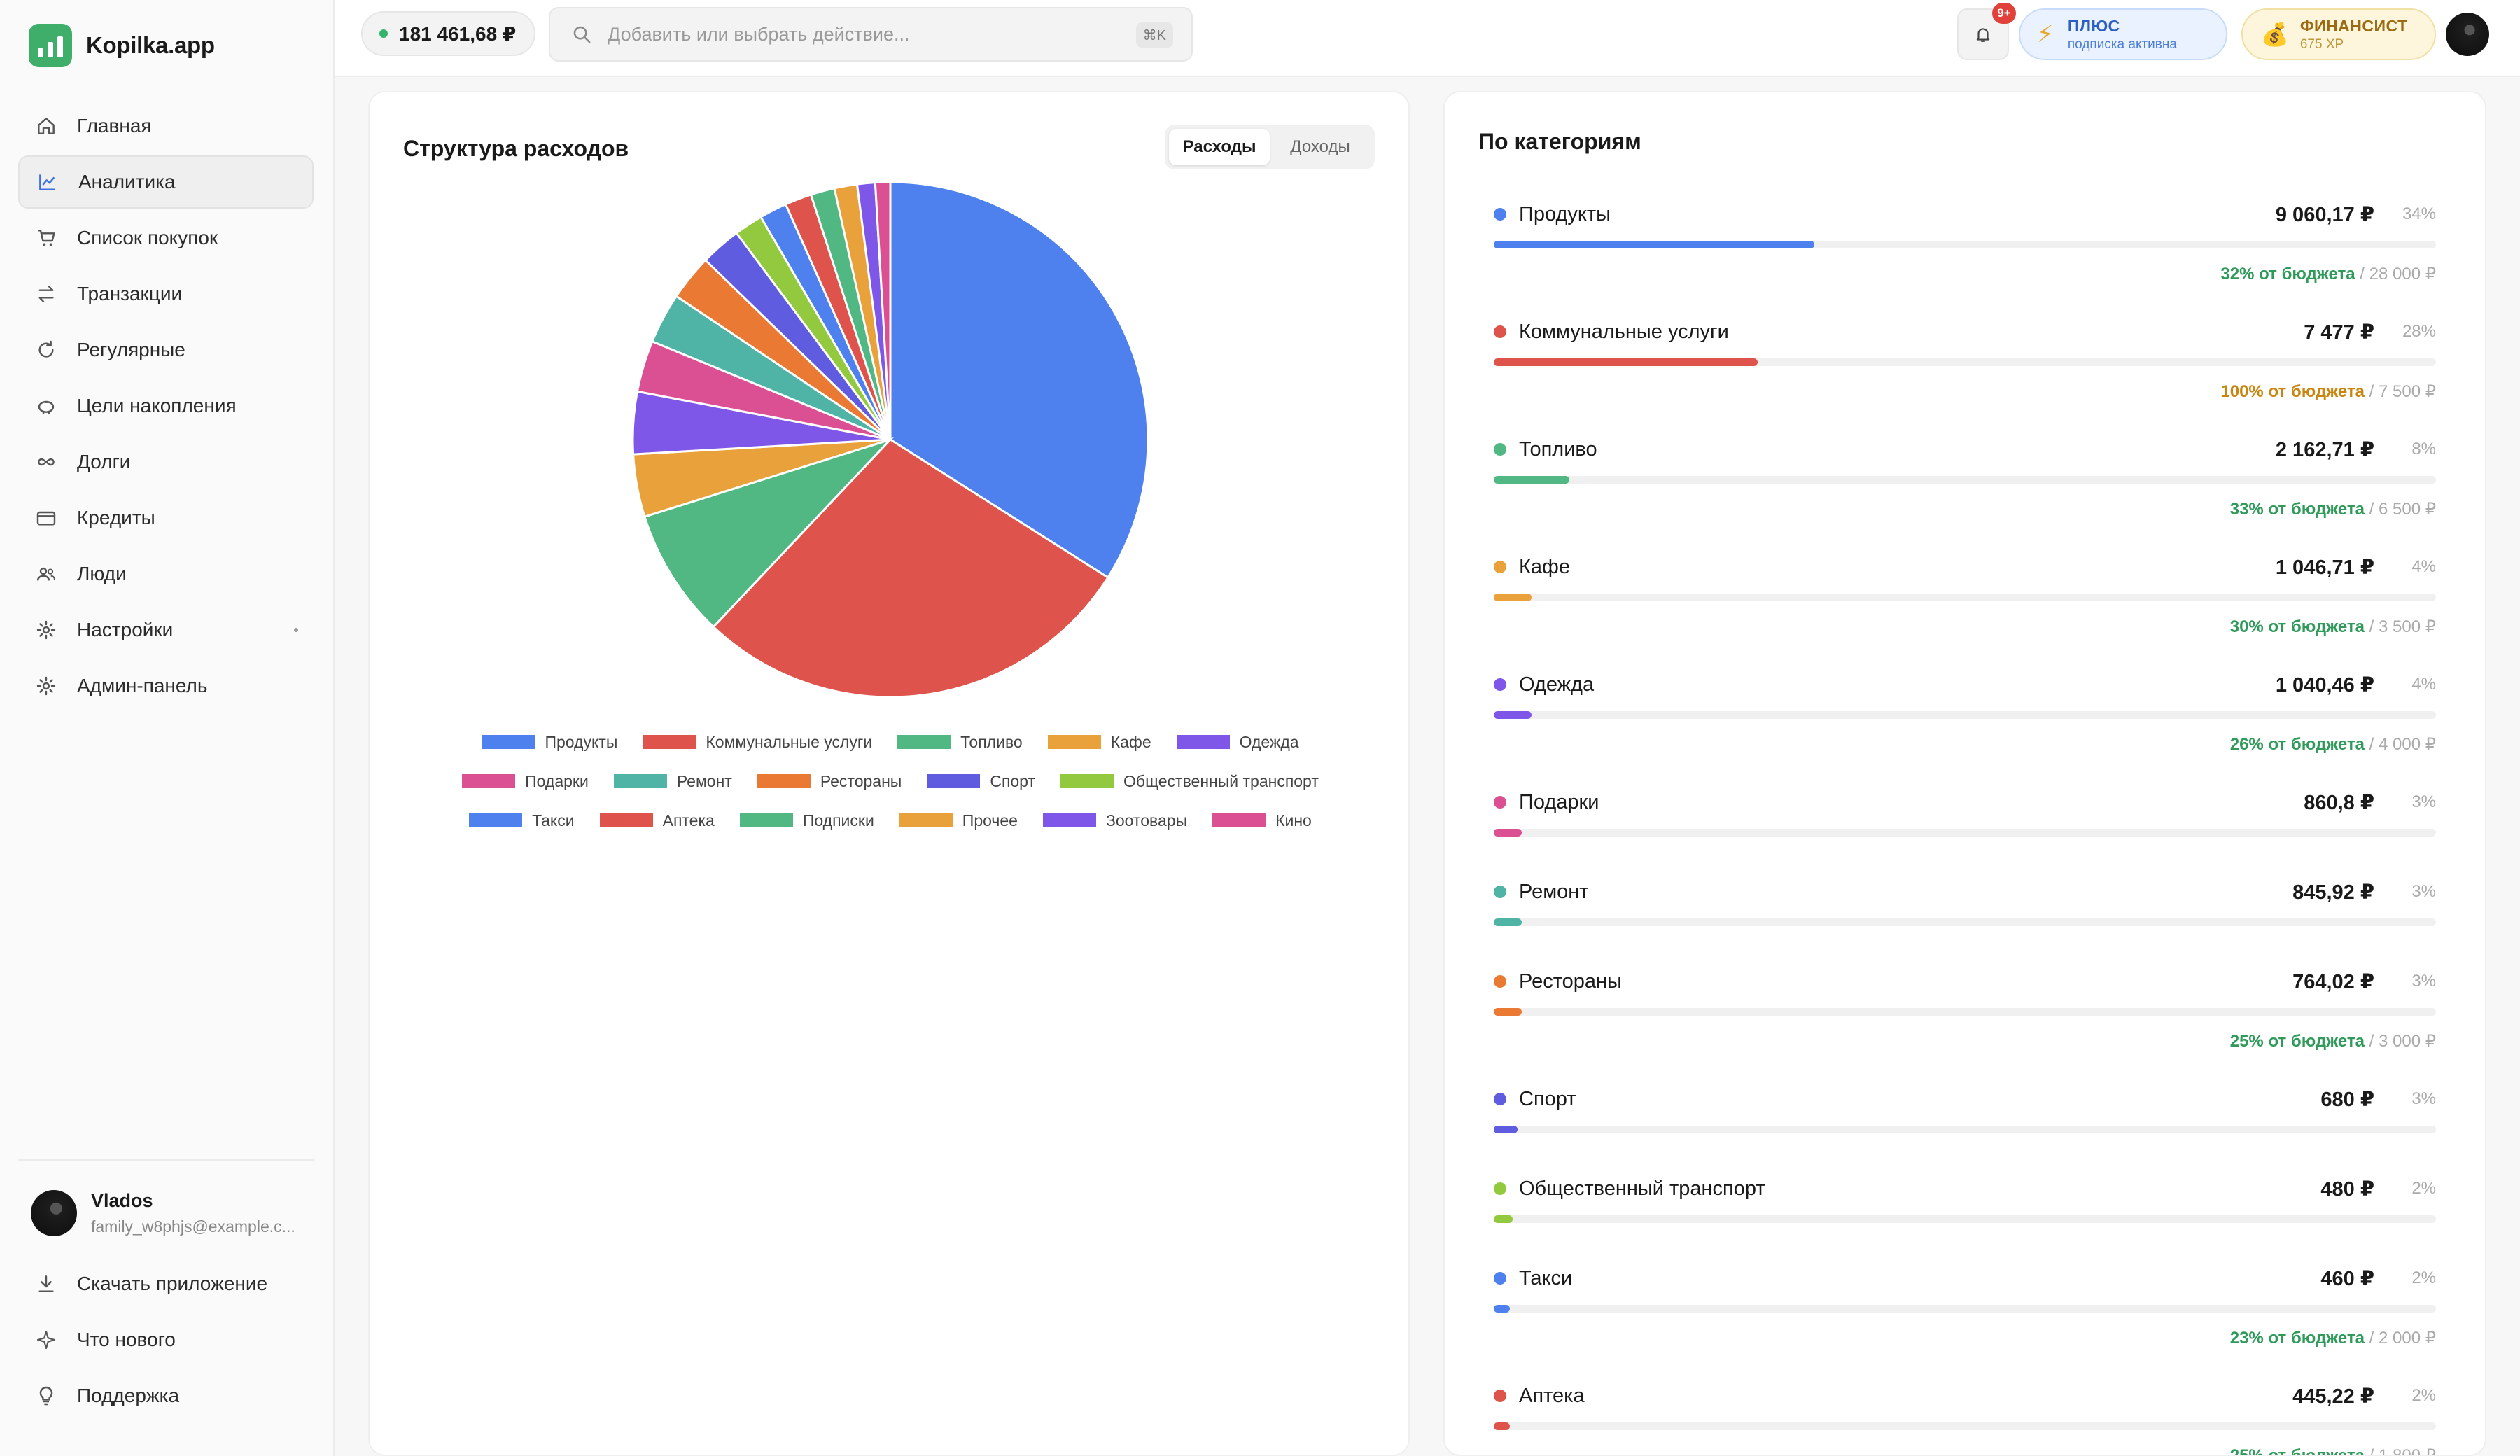  What do you see at coordinates (46, 294) in the screenshot?
I see `arrows-exchange-icon` at bounding box center [46, 294].